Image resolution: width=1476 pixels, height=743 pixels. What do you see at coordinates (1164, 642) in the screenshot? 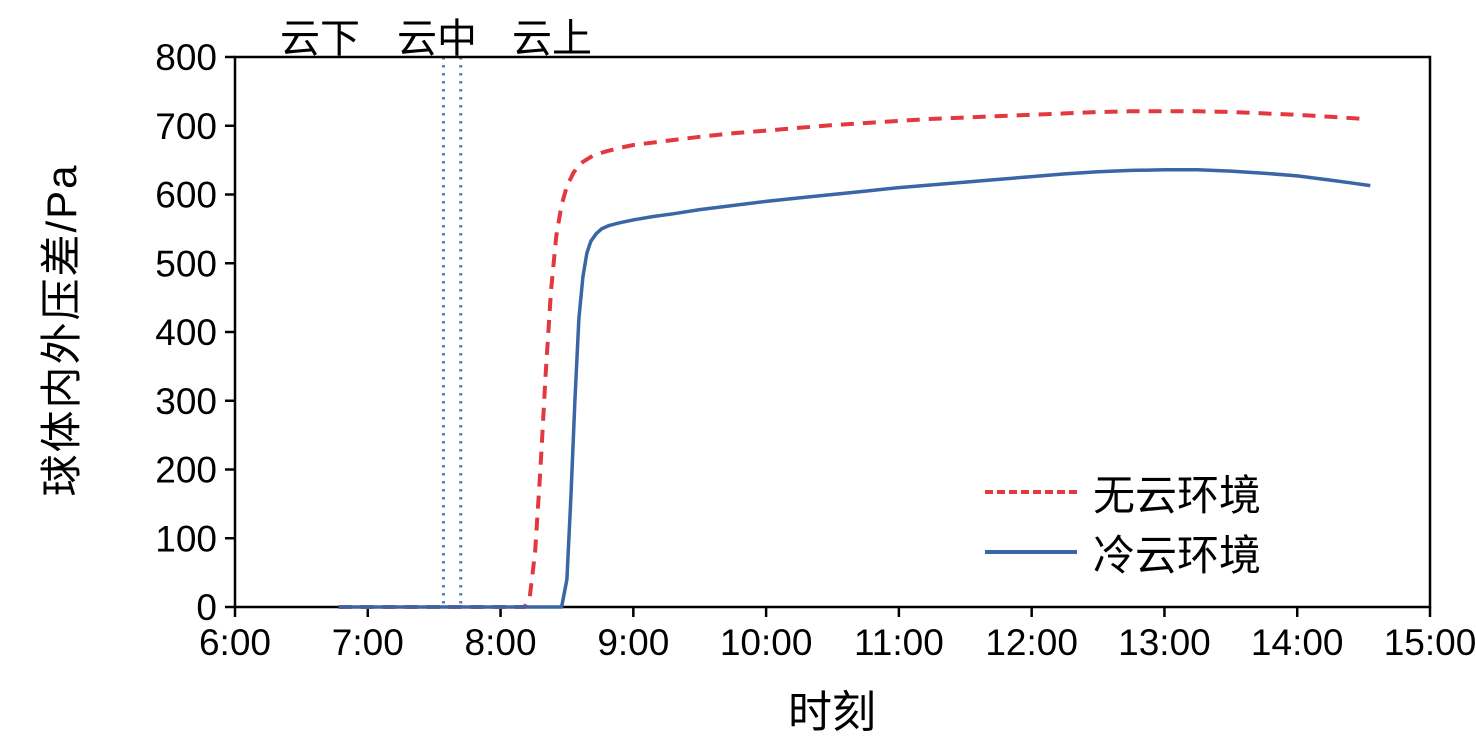
I see `x-tick-label: 13:00` at bounding box center [1164, 642].